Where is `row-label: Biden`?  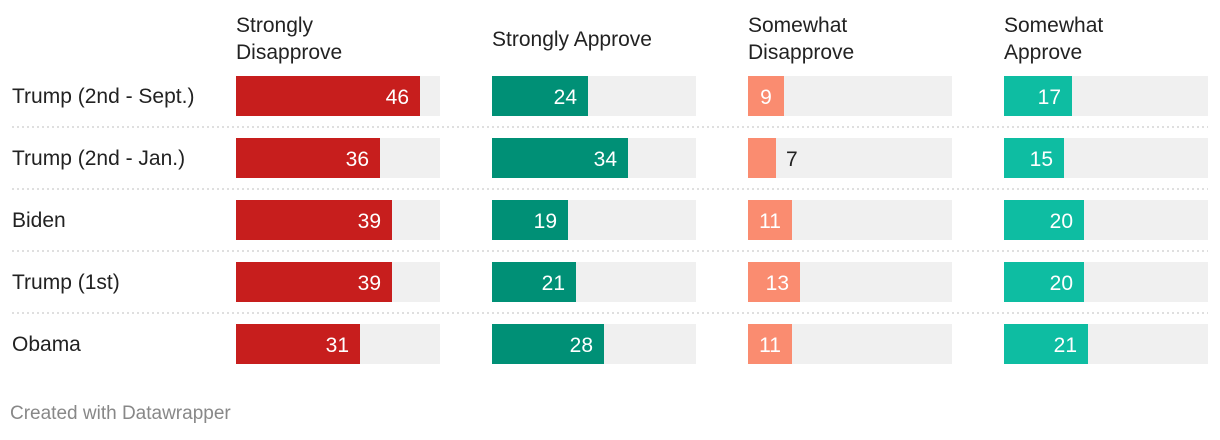 row-label: Biden is located at coordinates (39, 220).